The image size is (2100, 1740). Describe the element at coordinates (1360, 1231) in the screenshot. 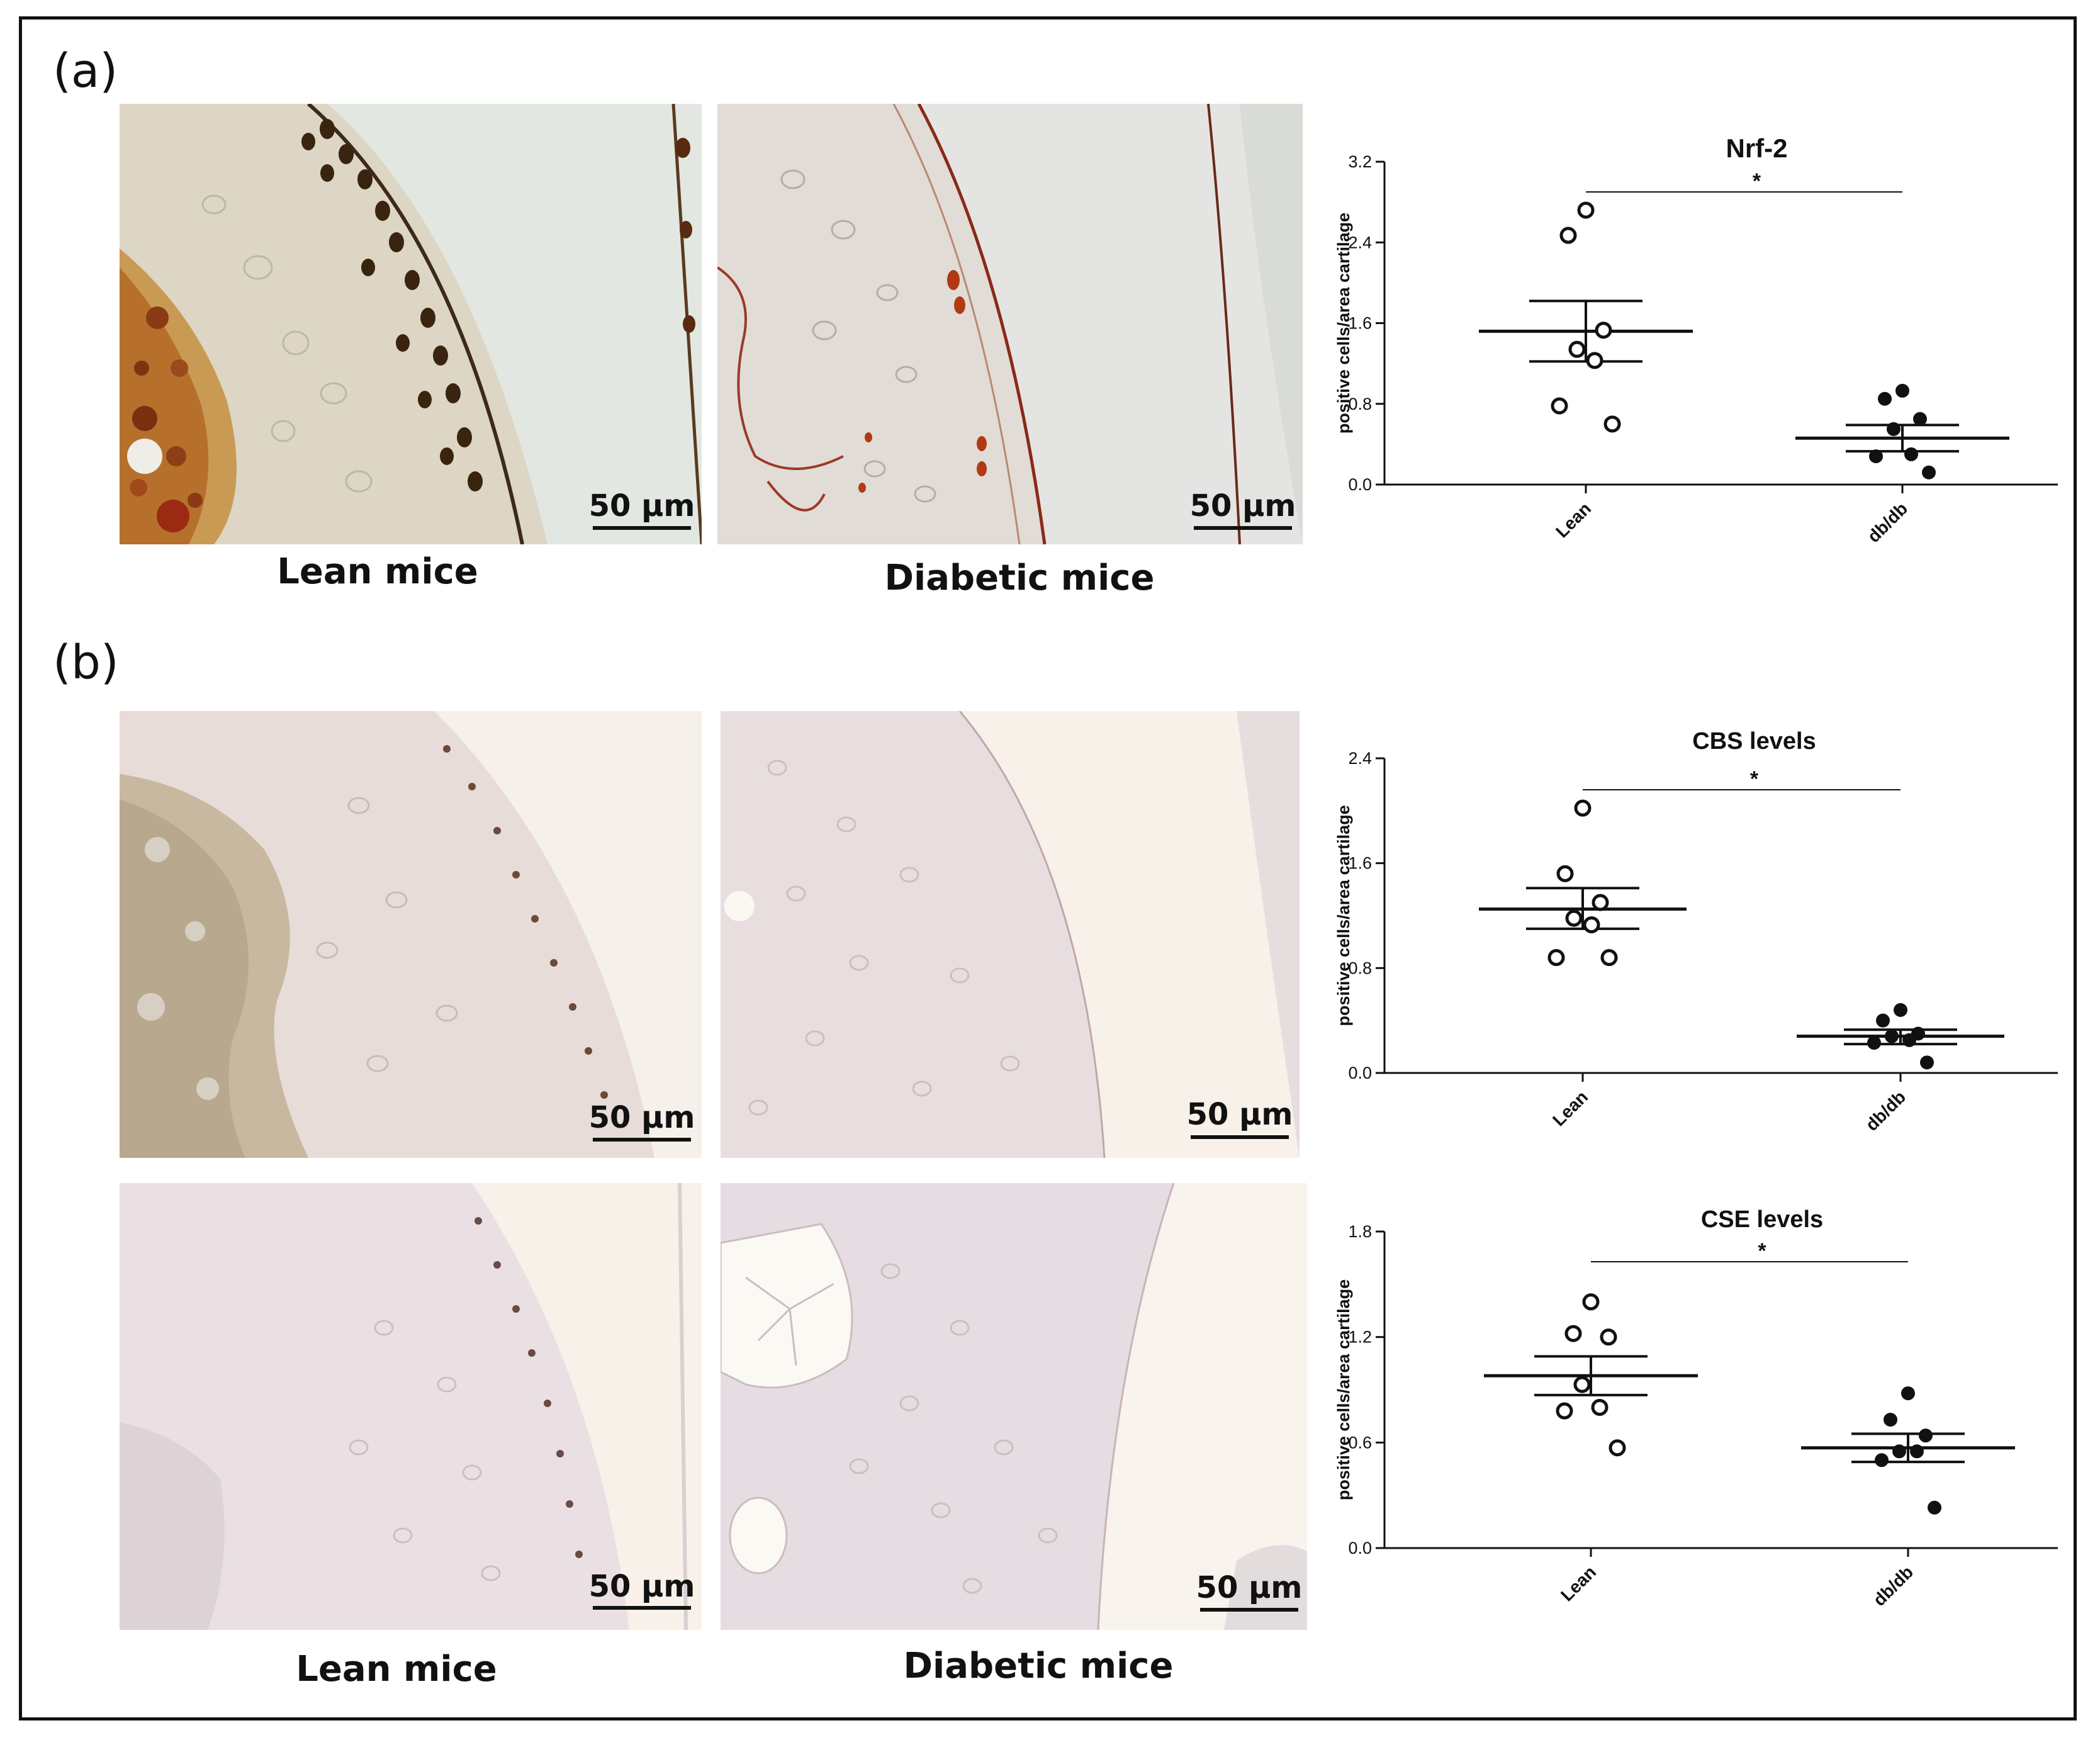

I see `y-tick-label: 1.8` at that location.